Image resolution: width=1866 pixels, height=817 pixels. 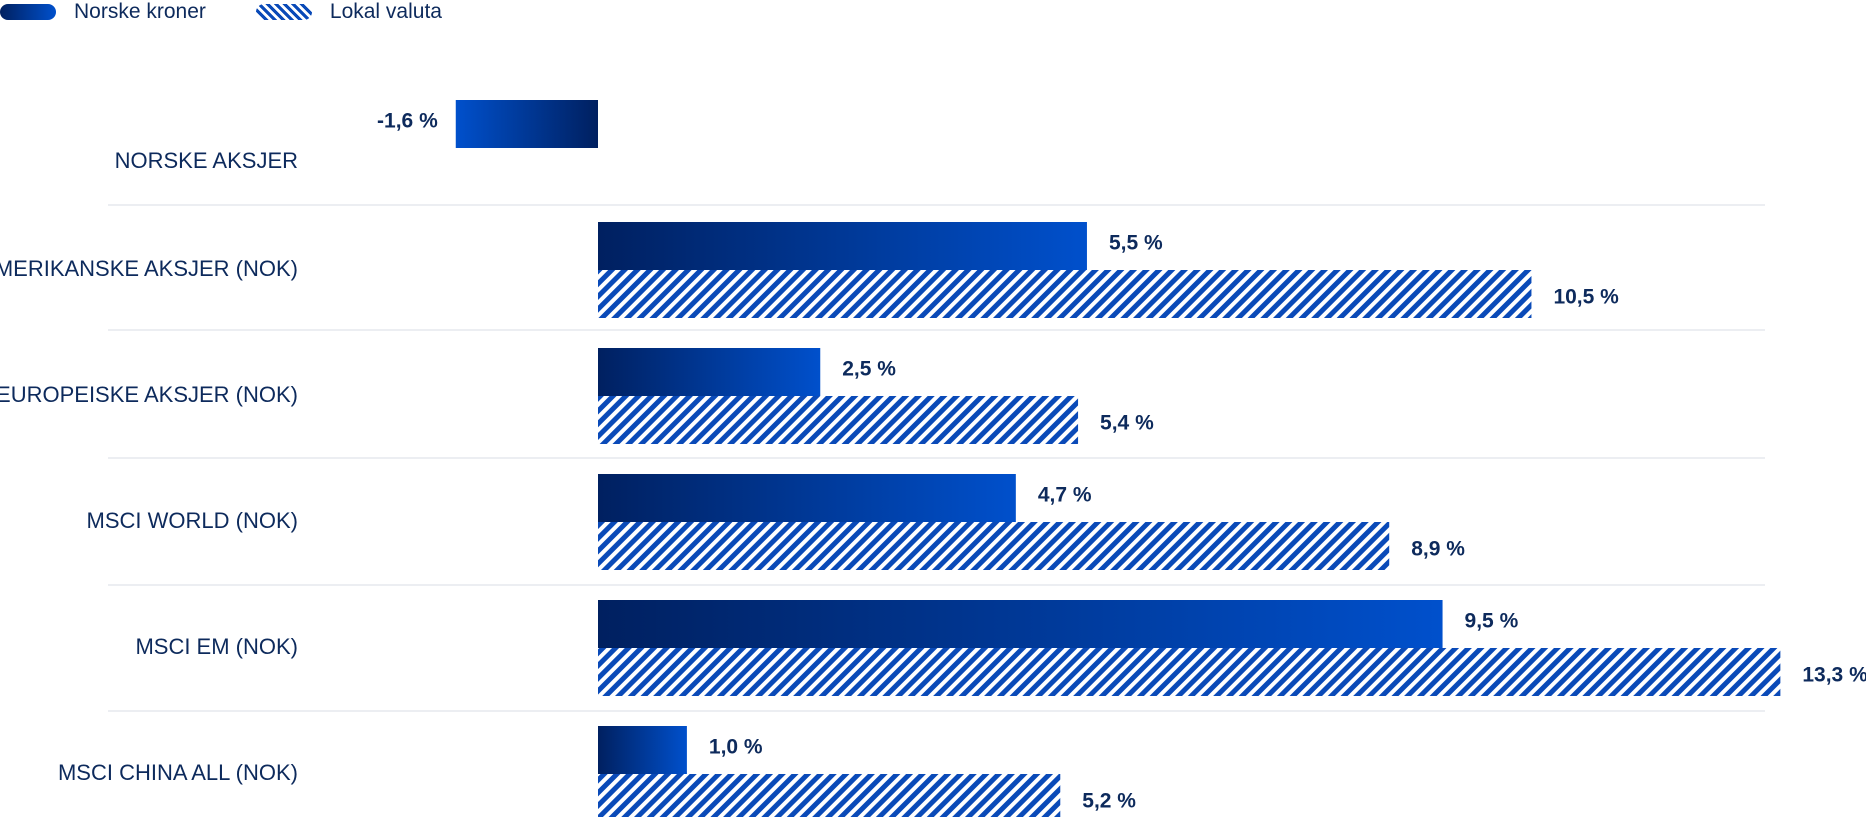 I want to click on category-label: MSCI WORLD (NOK), so click(x=192, y=520).